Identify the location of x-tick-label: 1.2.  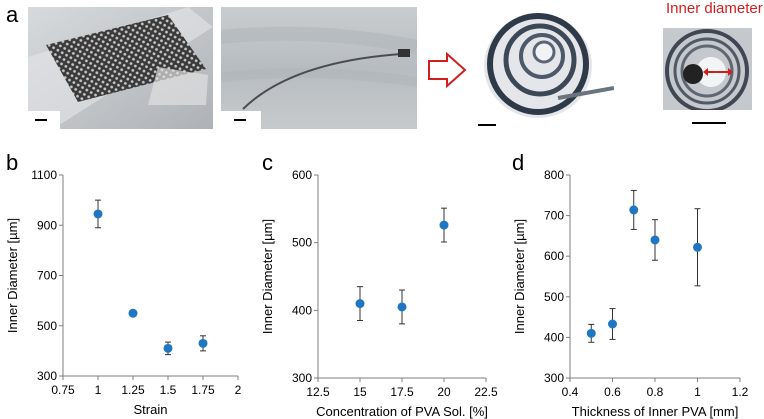
(740, 392).